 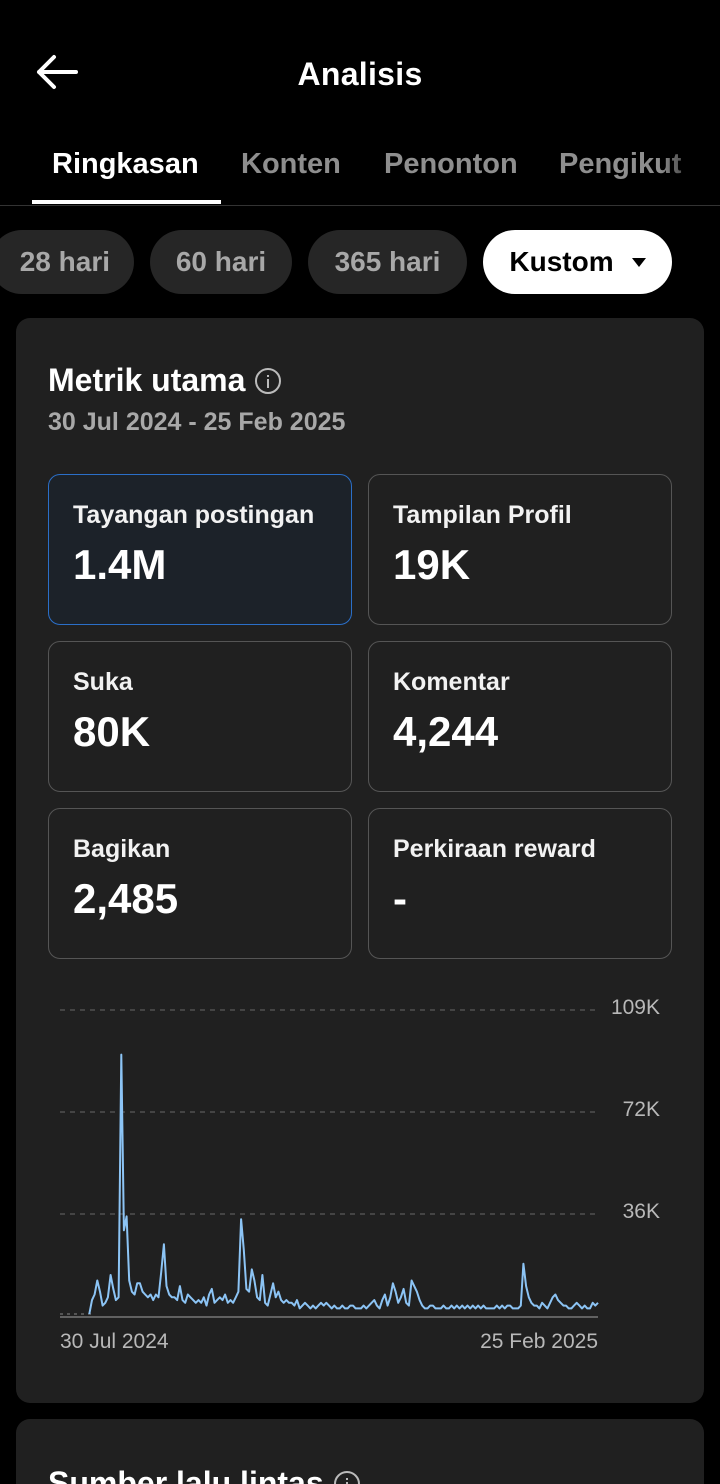 What do you see at coordinates (494, 849) in the screenshot?
I see `metric-label: Perkiraan reward` at bounding box center [494, 849].